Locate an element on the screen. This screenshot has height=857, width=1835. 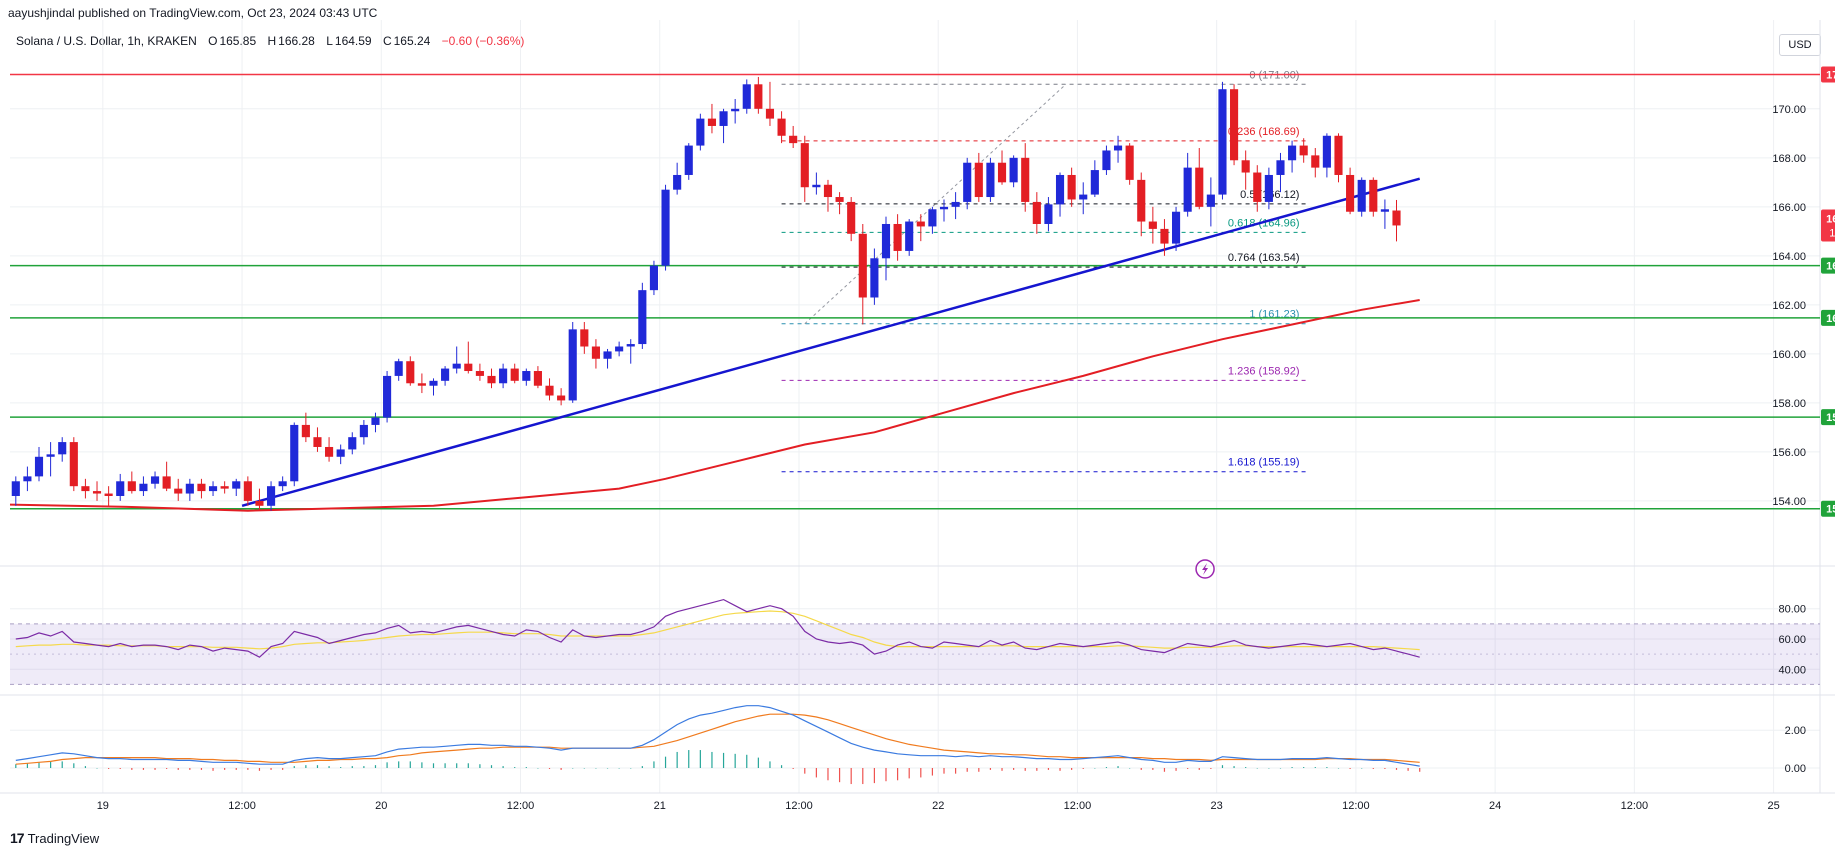
rsi-line is located at coordinates (717, 628).